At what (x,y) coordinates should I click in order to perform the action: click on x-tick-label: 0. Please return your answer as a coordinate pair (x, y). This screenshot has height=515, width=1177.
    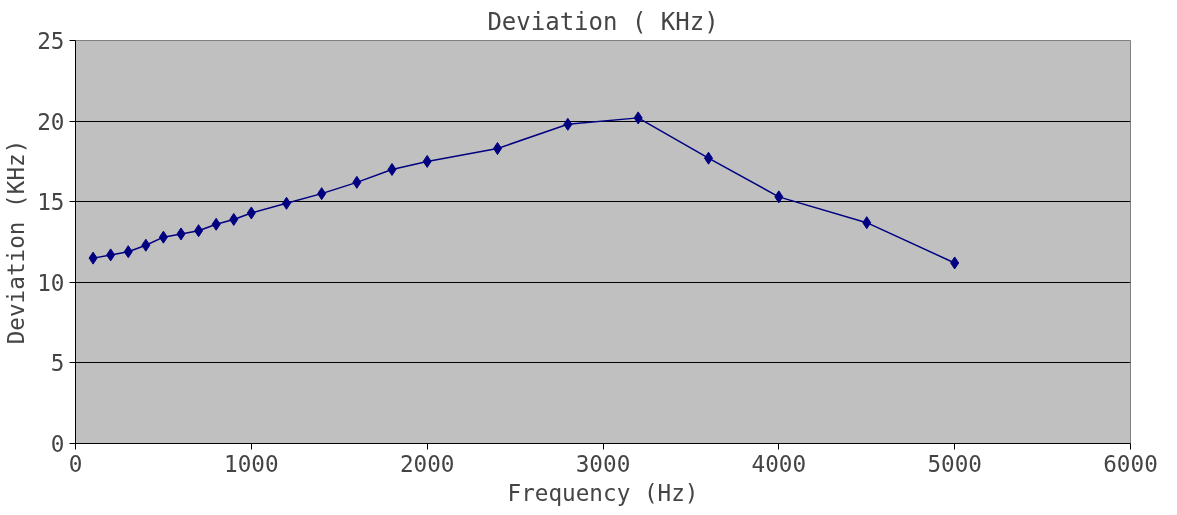
    Looking at the image, I should click on (75, 463).